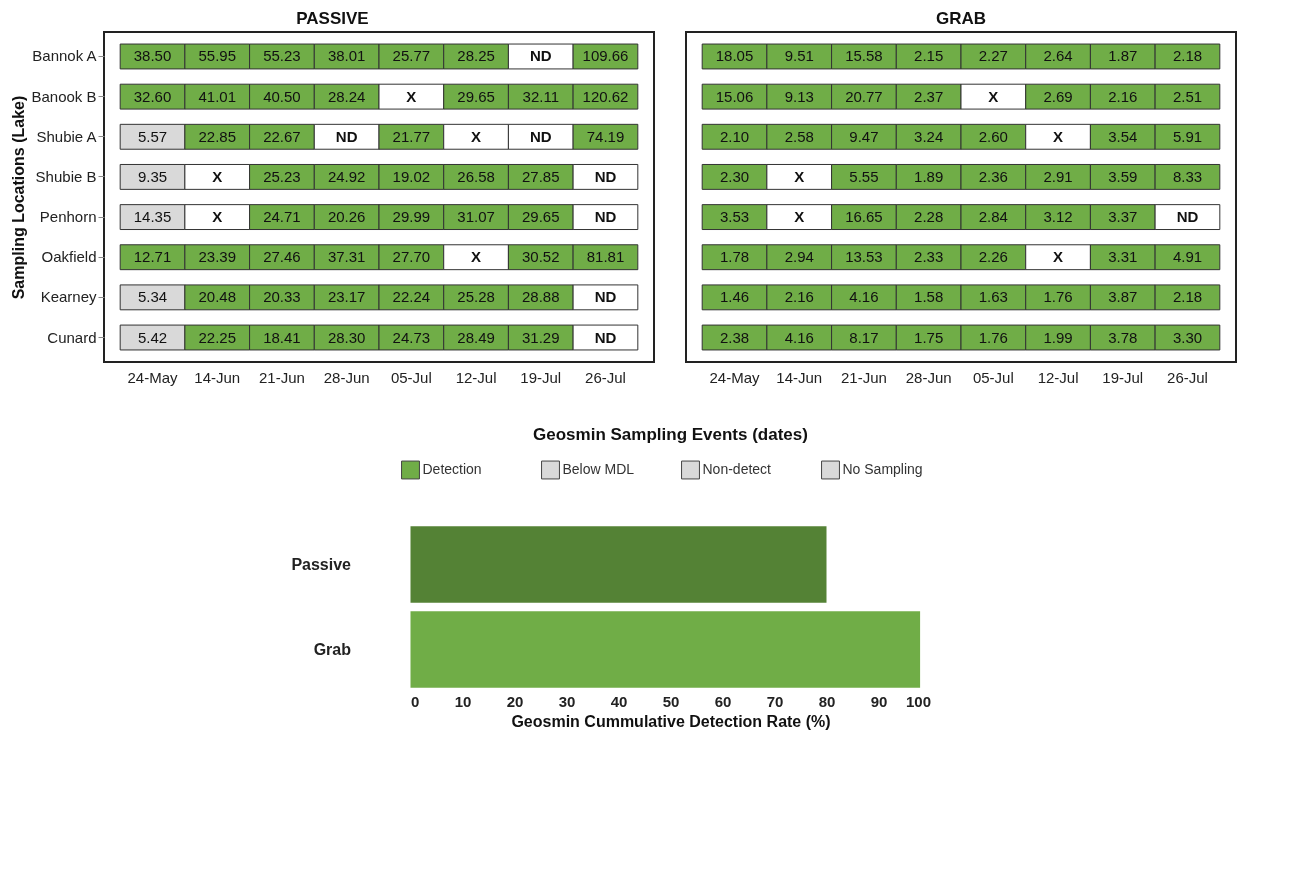 The image size is (1314, 873). I want to click on data-label: 28.24, so click(346, 96).